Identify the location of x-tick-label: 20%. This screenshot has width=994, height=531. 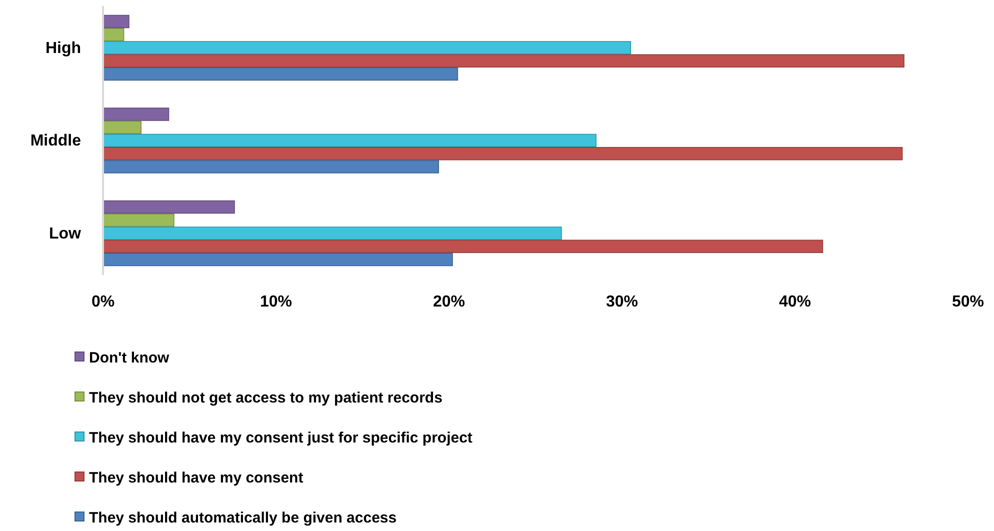
(449, 301).